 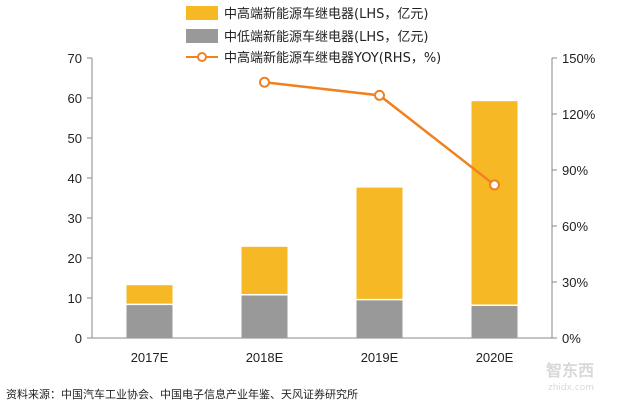 What do you see at coordinates (571, 388) in the screenshot?
I see `watermark-site: zhidx.com` at bounding box center [571, 388].